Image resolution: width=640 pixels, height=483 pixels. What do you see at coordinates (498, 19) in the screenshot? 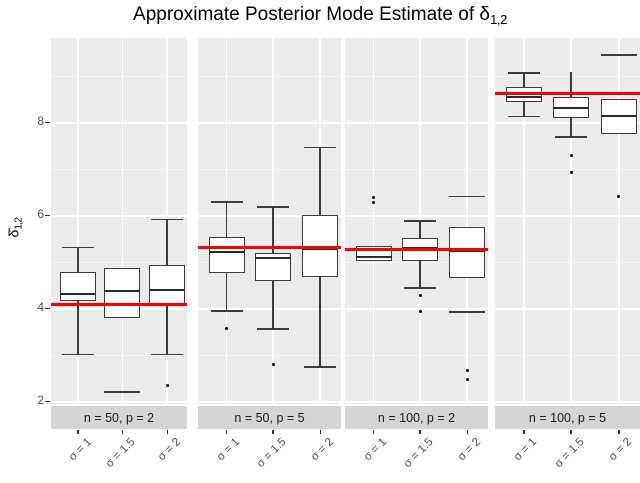
I see `chart-title-subscript: 1,2` at bounding box center [498, 19].